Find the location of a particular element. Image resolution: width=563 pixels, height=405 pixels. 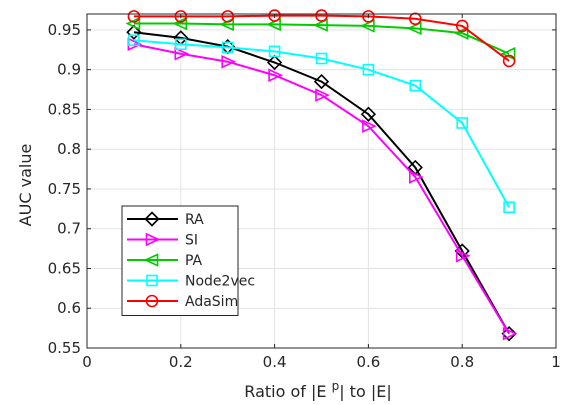

y-axis-title: AUC value is located at coordinates (25, 185).